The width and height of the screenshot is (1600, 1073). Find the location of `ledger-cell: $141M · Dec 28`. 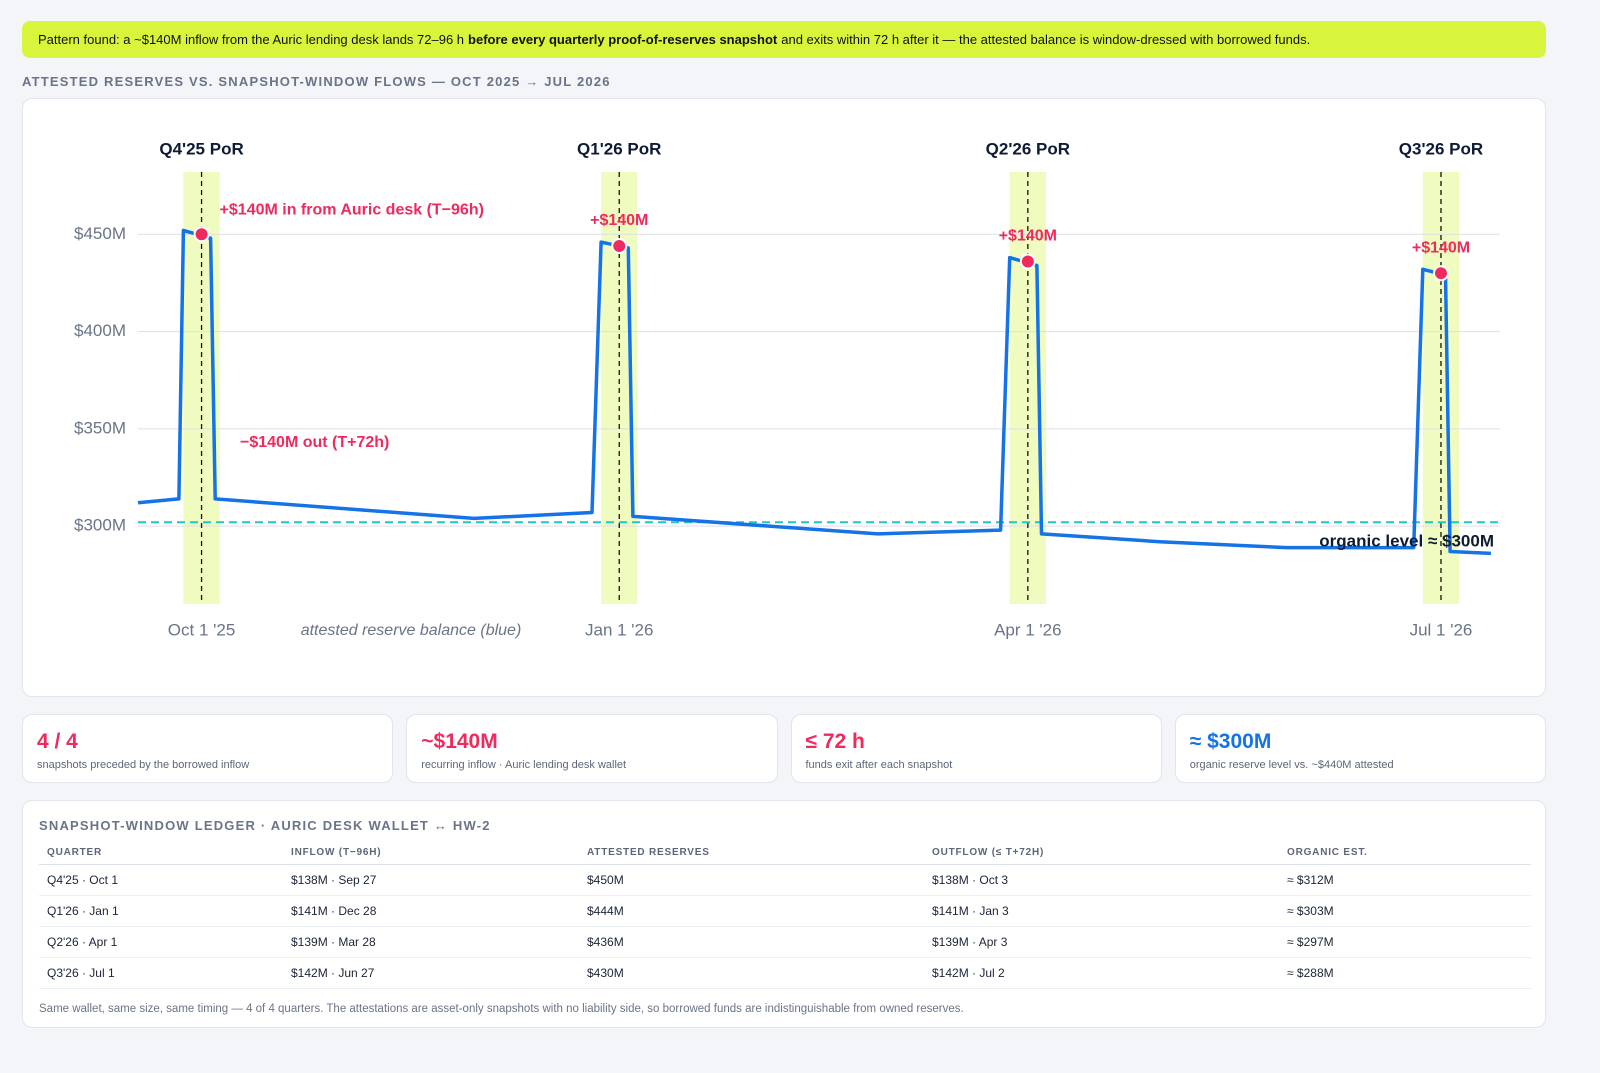

ledger-cell: $141M · Dec 28 is located at coordinates (431, 911).